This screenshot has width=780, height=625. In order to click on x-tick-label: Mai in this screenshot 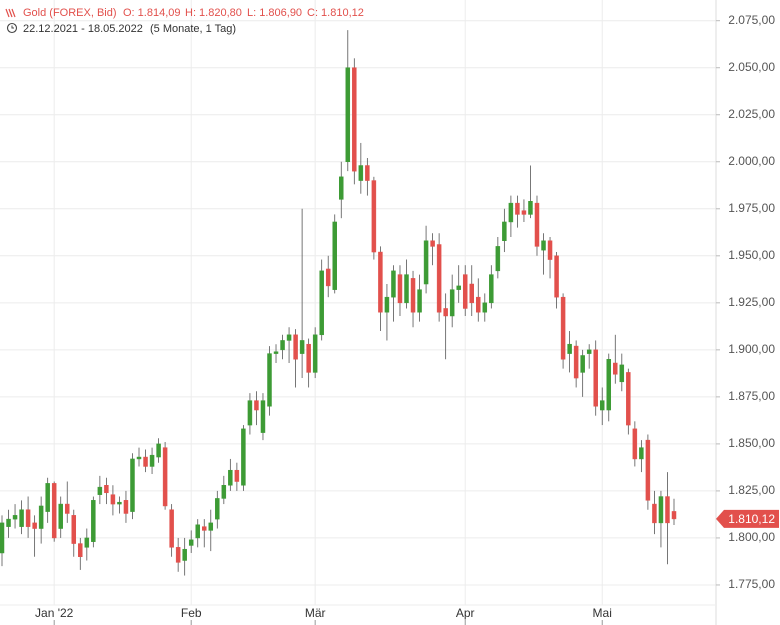, I will do `click(602, 613)`.